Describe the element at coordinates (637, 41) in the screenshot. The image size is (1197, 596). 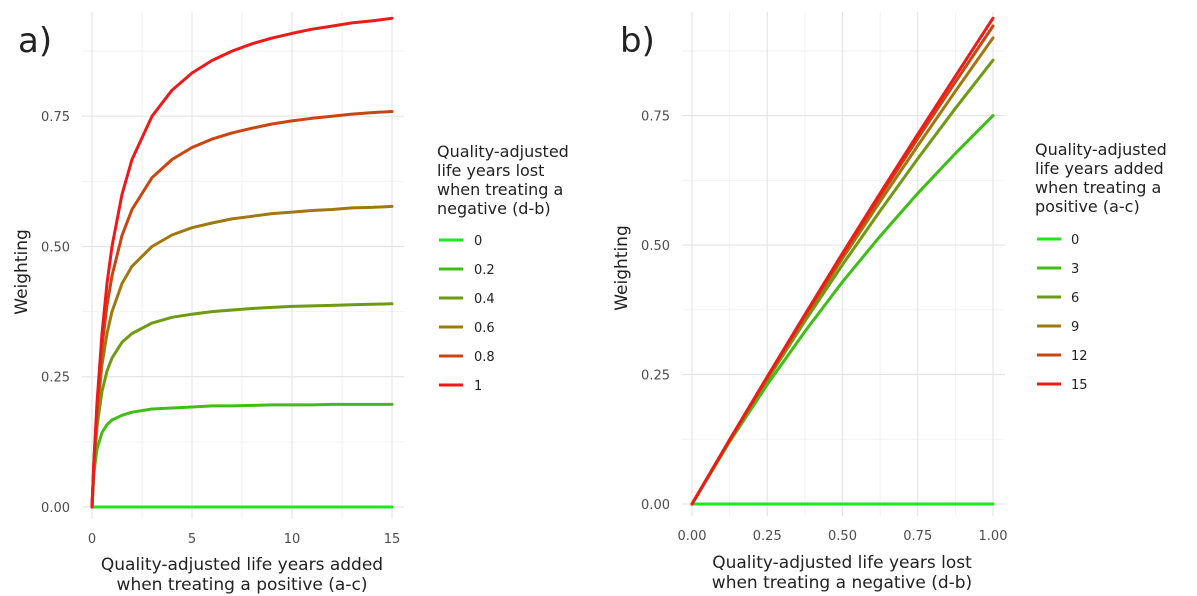
I see `panel-label: b)` at that location.